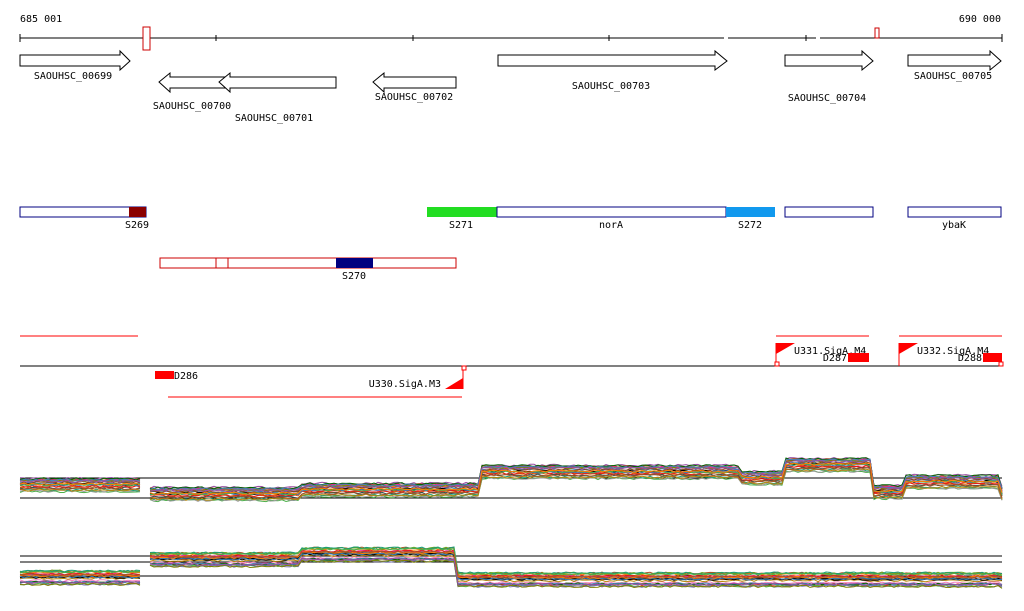  What do you see at coordinates (827, 98) in the screenshot?
I see `gene-label: SAOUHSC_00704` at bounding box center [827, 98].